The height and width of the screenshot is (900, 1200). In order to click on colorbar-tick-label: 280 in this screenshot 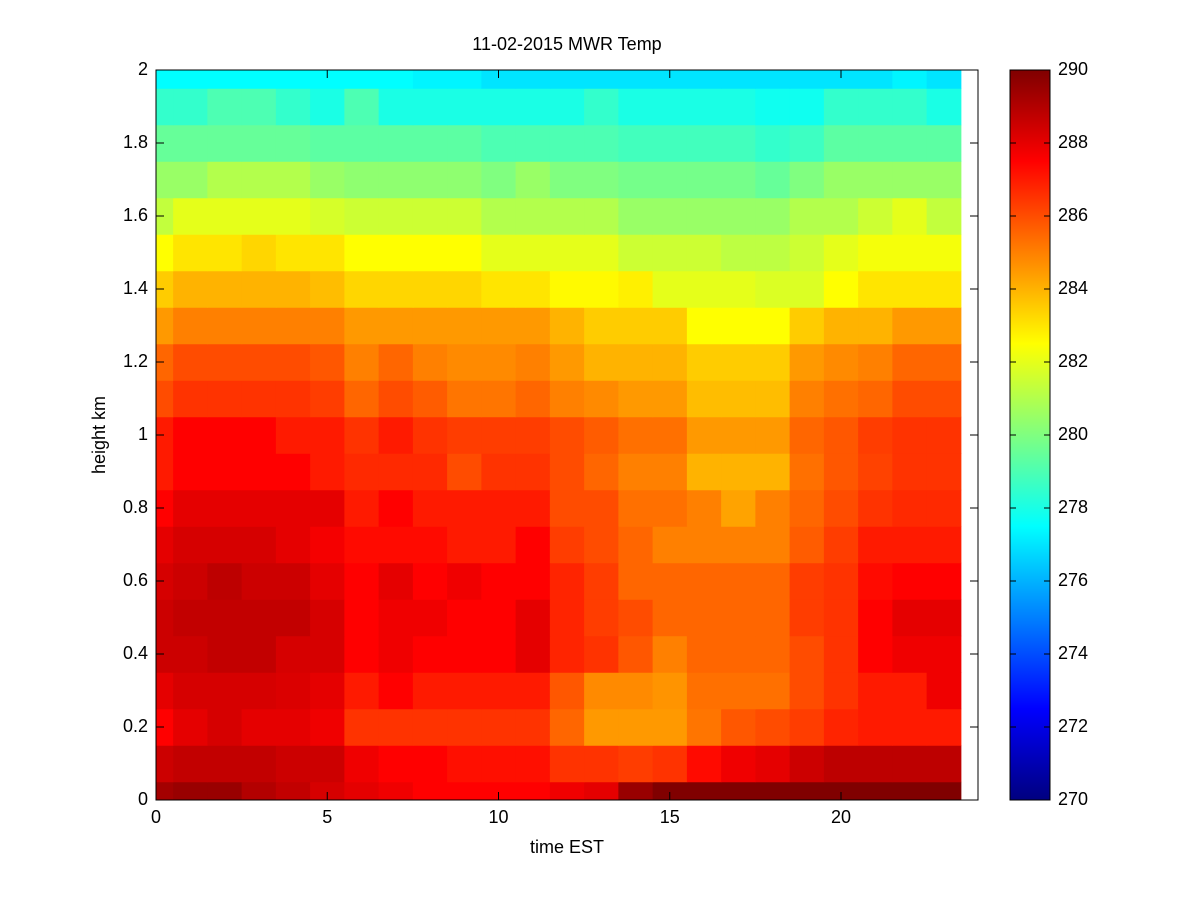, I will do `click(1073, 434)`.